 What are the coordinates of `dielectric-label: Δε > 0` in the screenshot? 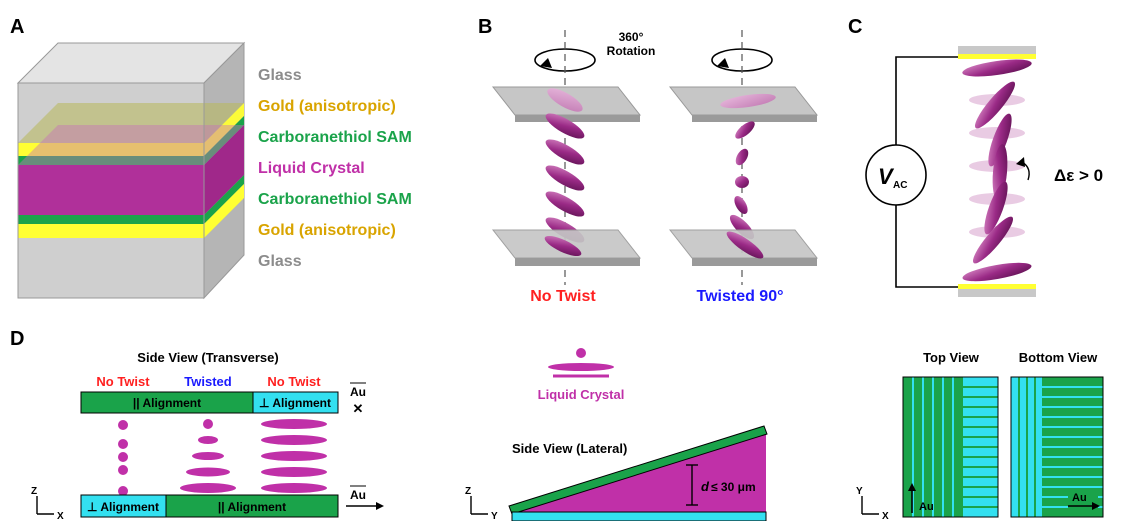 It's located at (1078, 175).